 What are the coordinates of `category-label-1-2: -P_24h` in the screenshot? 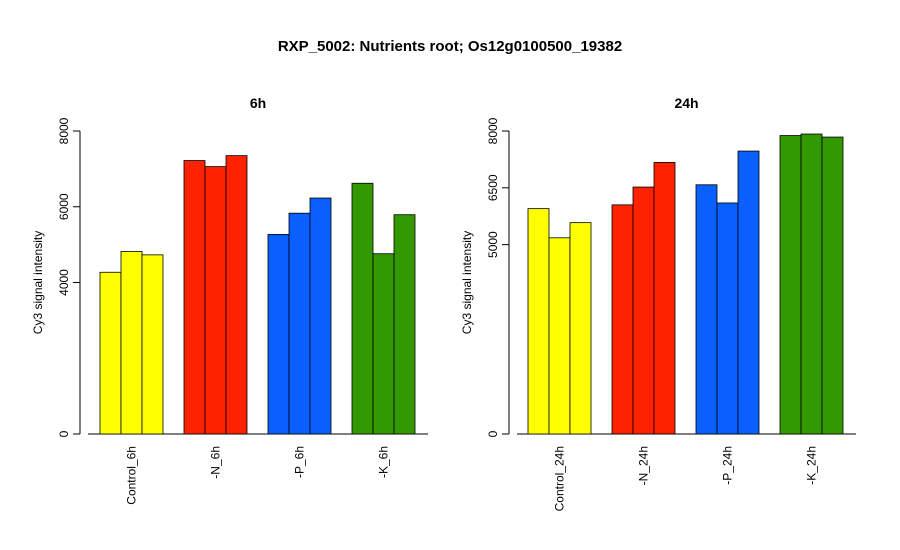 It's located at (728, 465).